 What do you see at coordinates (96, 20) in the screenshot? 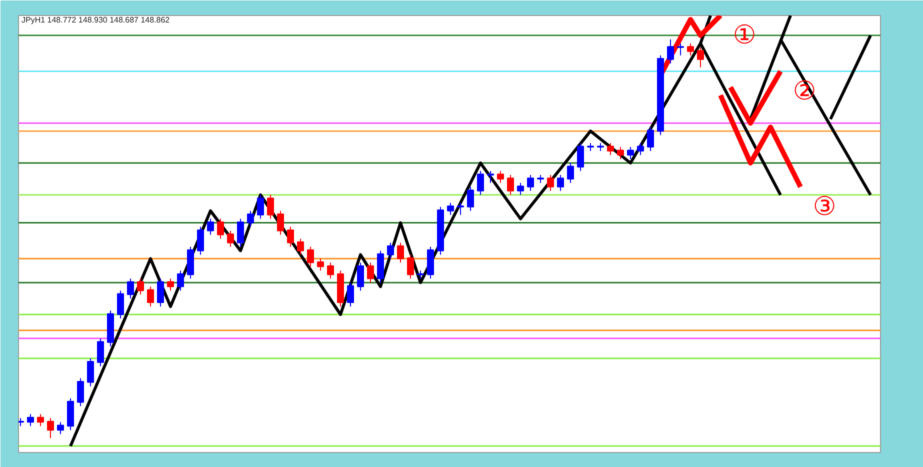
I see `chart-title: JPyH1 148.772 148.930 148.687 148.862` at bounding box center [96, 20].